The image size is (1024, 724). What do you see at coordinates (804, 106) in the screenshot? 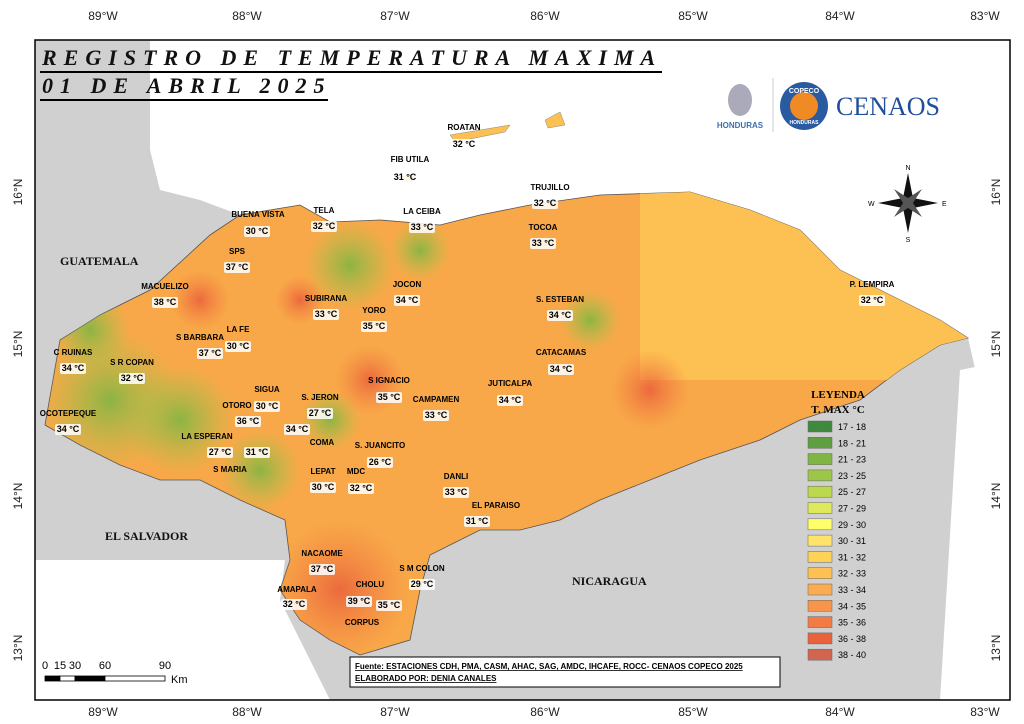
I see `copeco-core` at bounding box center [804, 106].